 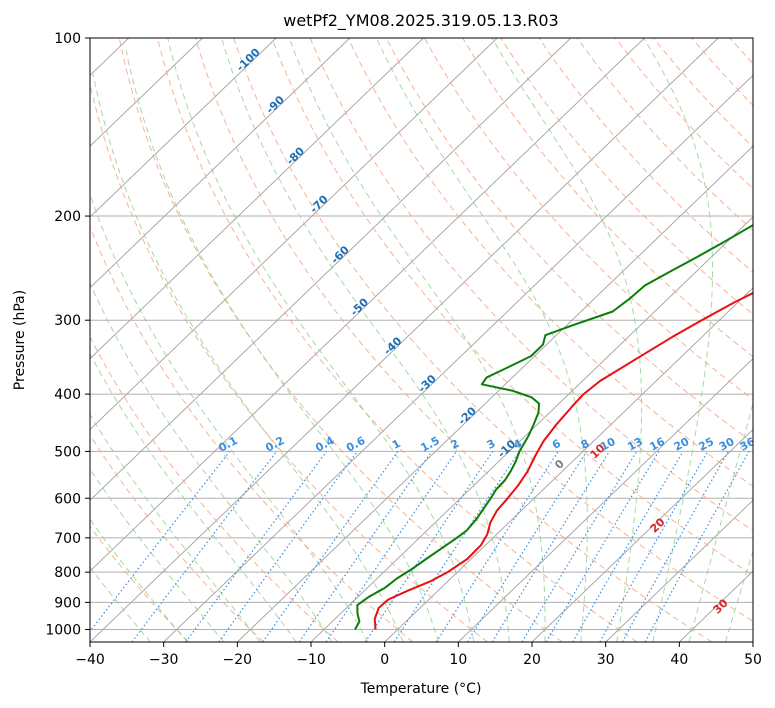 I want to click on y-tick-label: 400, so click(x=67, y=395).